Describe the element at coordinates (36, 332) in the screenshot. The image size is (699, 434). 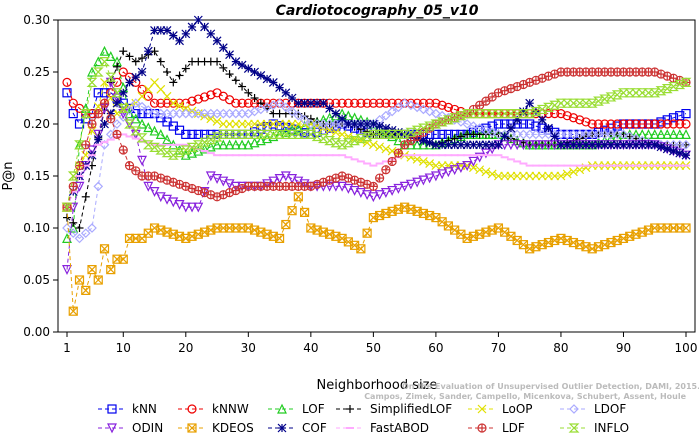
I see `y-tick-label: 0.00` at that location.